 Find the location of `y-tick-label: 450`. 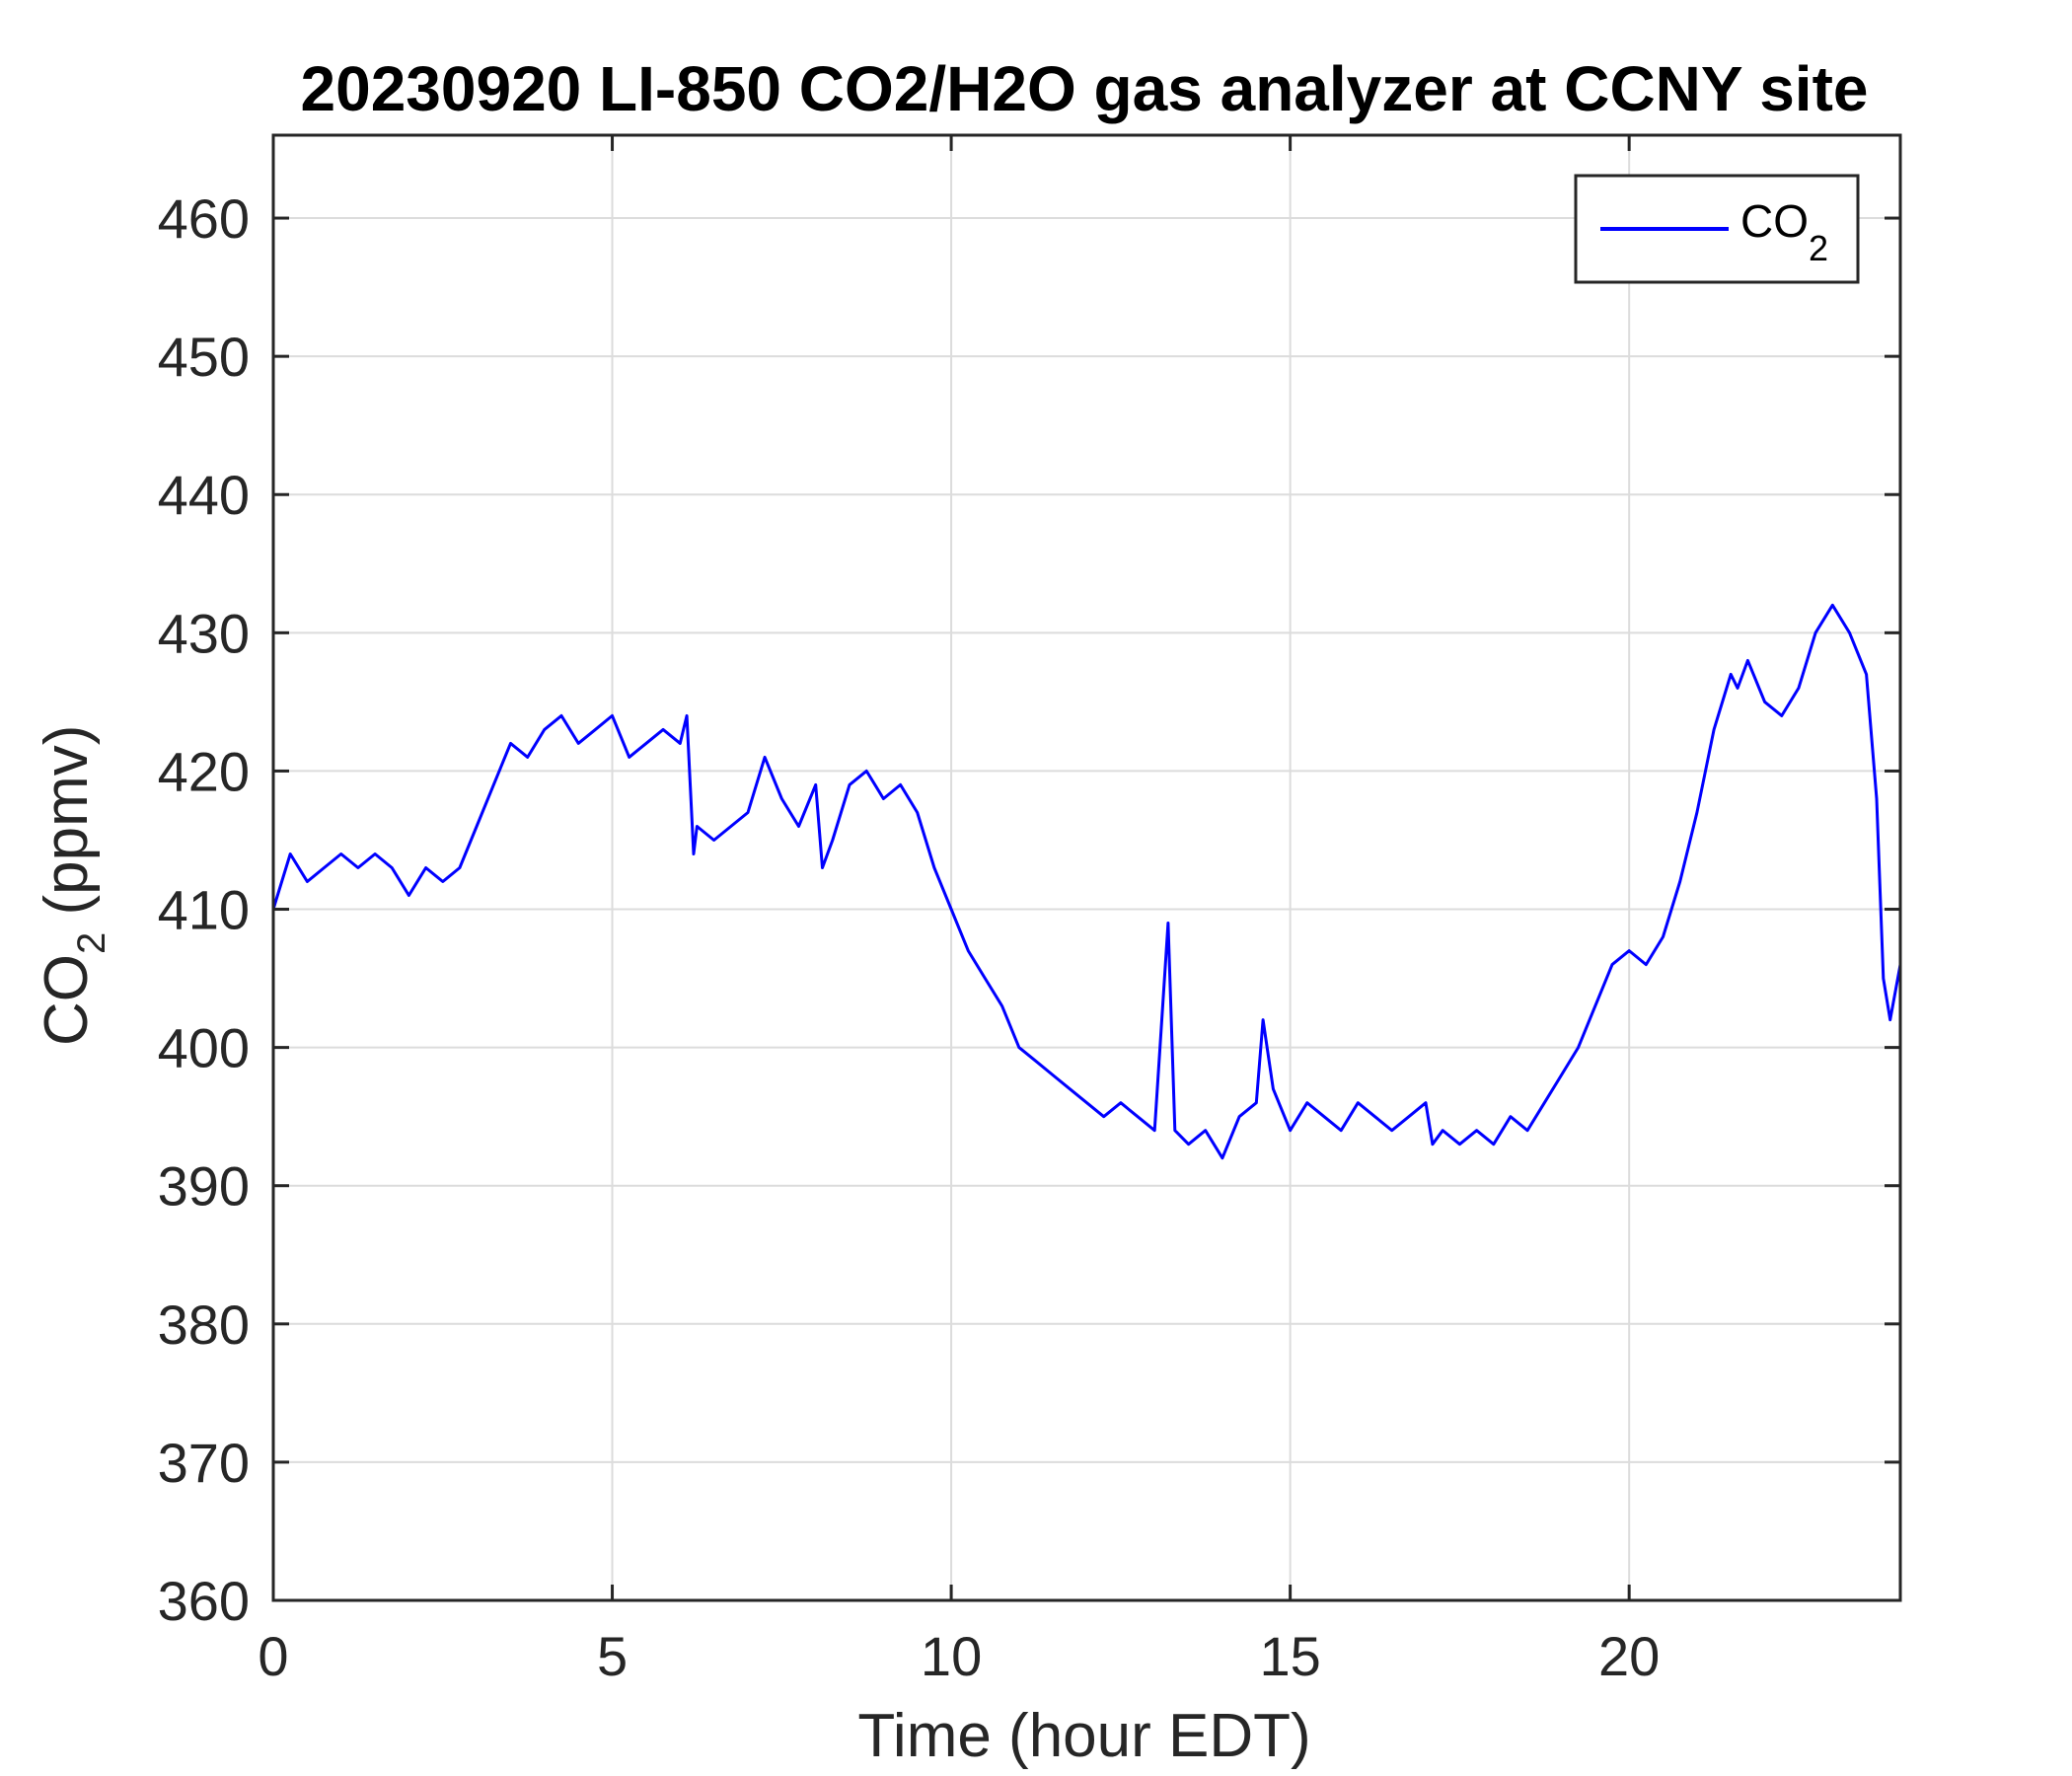

y-tick-label: 450 is located at coordinates (204, 357).